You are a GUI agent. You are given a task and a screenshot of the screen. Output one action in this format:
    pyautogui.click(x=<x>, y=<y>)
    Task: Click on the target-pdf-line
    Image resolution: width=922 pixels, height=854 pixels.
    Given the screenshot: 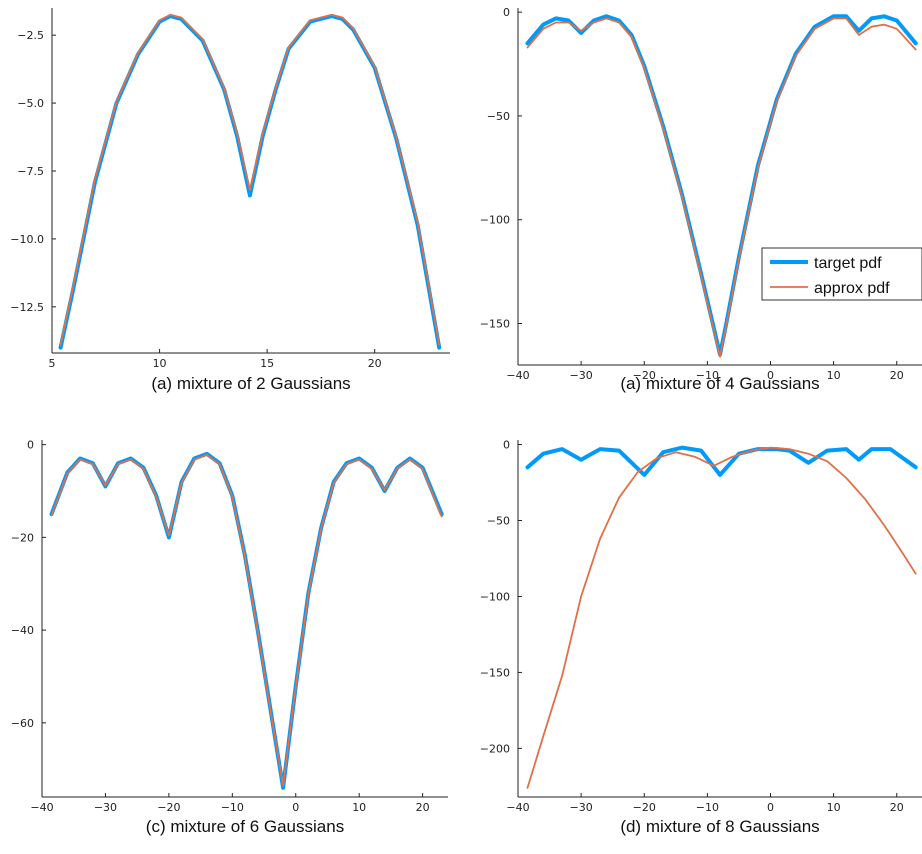 What is the action you would take?
    pyautogui.click(x=721, y=461)
    